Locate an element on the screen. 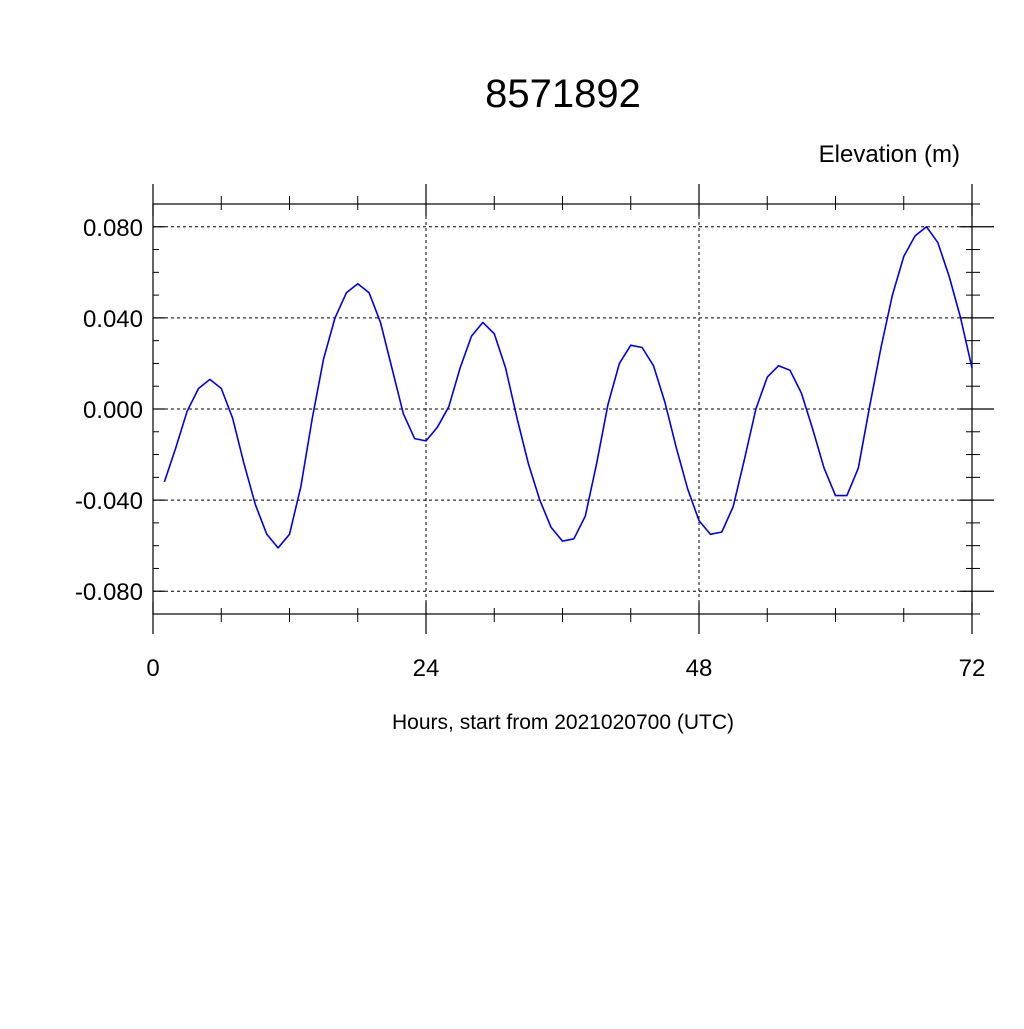 Image resolution: width=1024 pixels, height=1029 pixels. y-tick-label: 0.040 is located at coordinates (113, 319).